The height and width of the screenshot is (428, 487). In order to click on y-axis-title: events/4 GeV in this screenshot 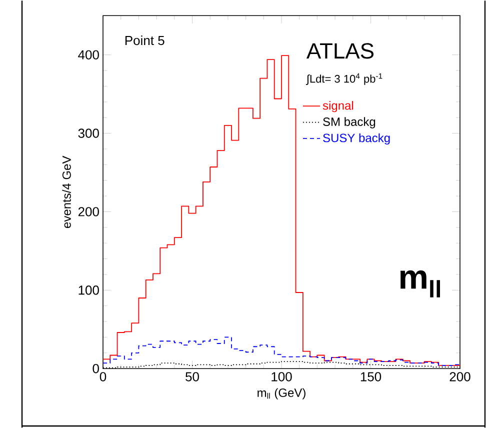, I will do `click(66, 192)`.